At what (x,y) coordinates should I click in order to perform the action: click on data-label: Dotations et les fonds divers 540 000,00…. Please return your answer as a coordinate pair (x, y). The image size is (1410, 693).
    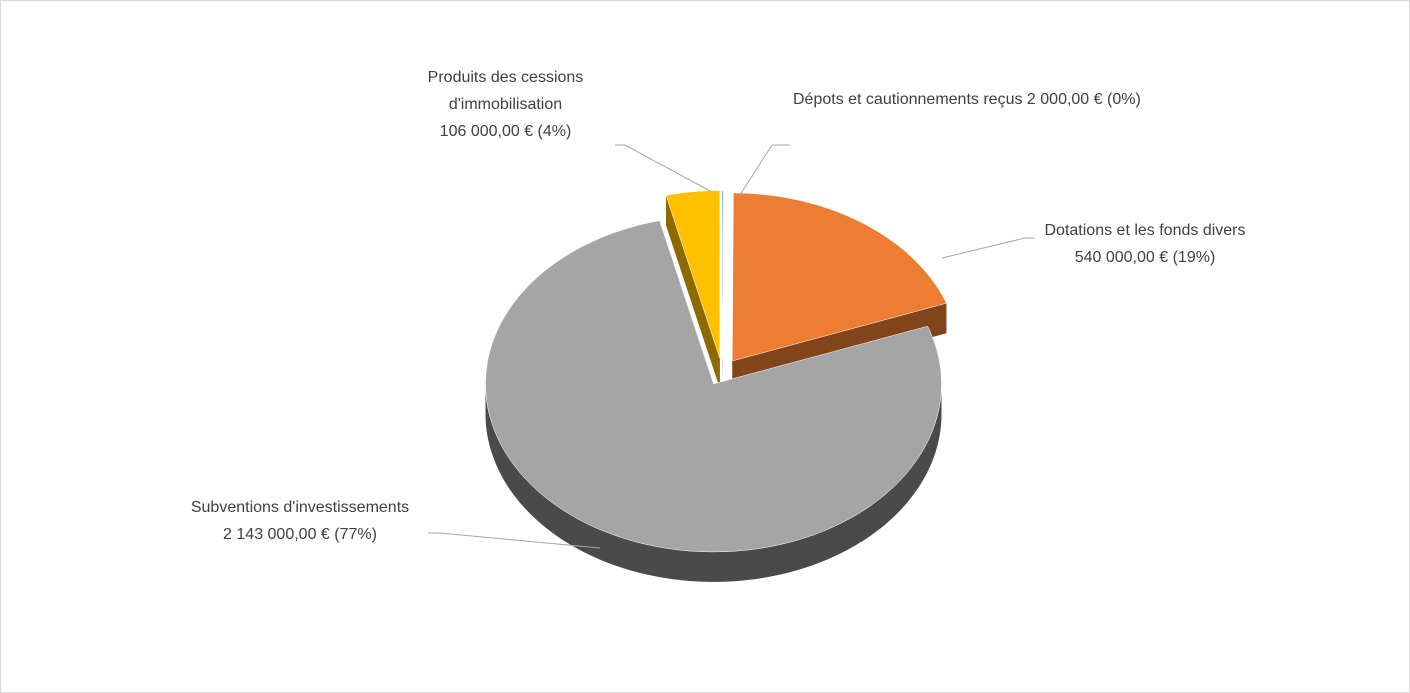
    Looking at the image, I should click on (1145, 244).